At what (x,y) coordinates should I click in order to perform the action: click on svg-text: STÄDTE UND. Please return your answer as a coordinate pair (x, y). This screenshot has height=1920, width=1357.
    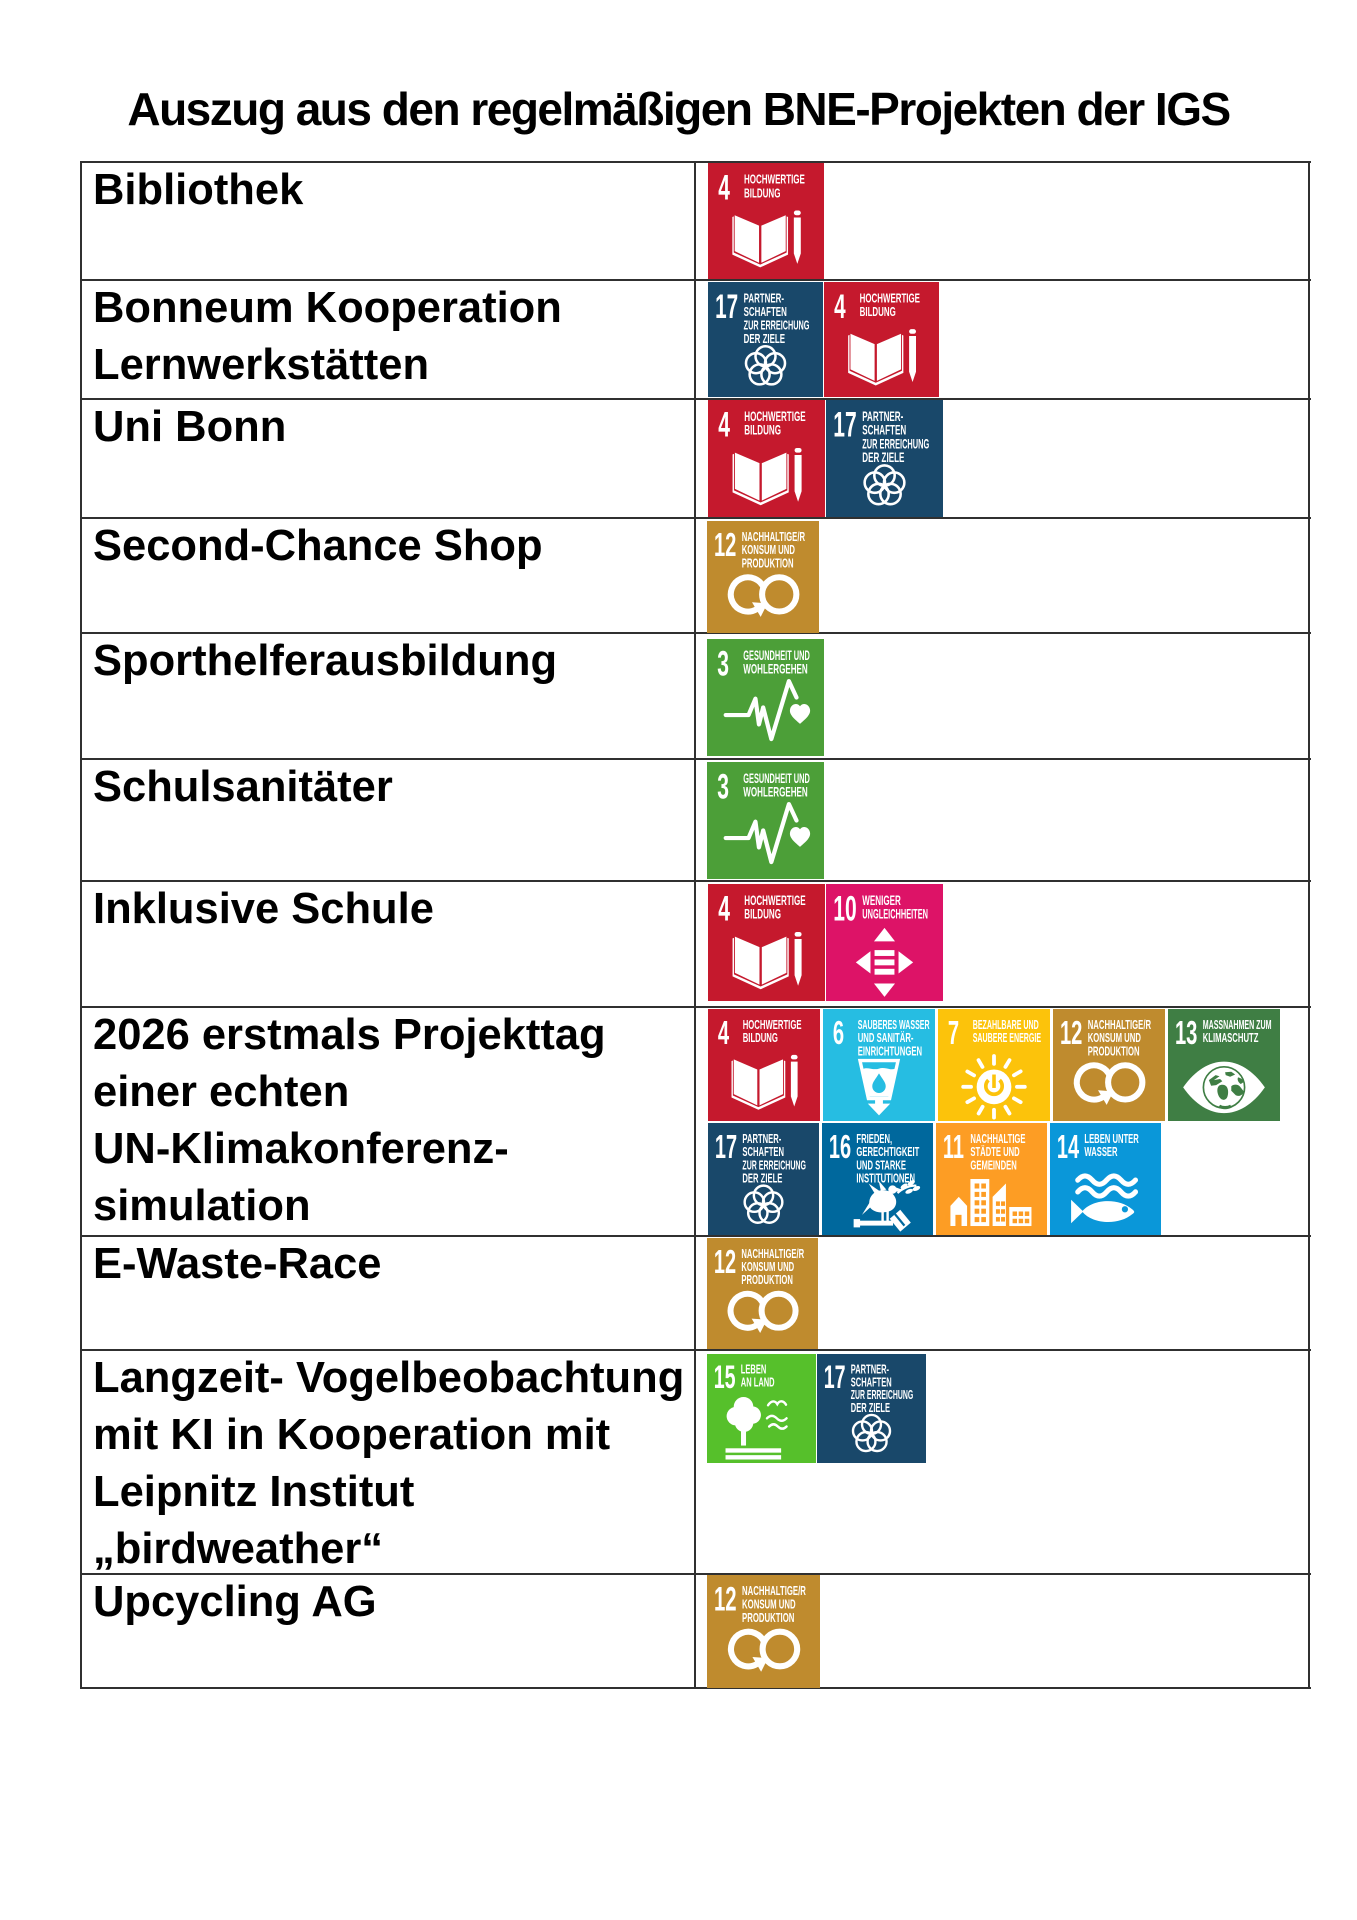
    Looking at the image, I should click on (995, 1152).